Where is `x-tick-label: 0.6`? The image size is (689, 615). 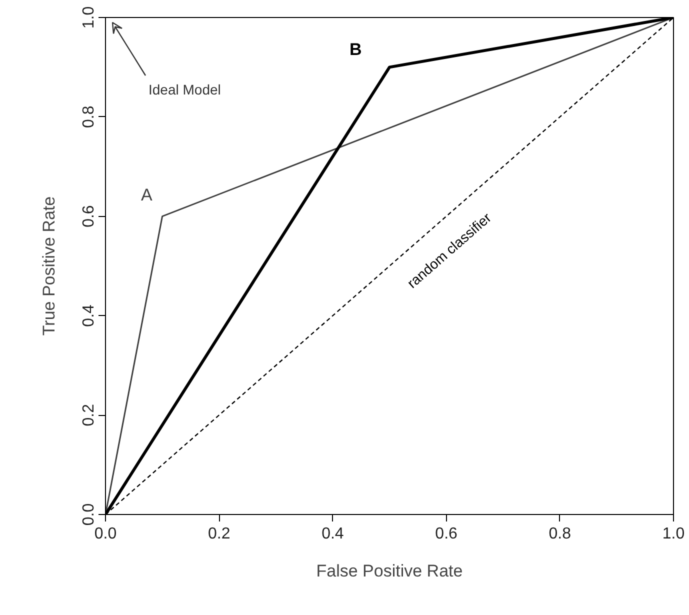
x-tick-label: 0.6 is located at coordinates (446, 534).